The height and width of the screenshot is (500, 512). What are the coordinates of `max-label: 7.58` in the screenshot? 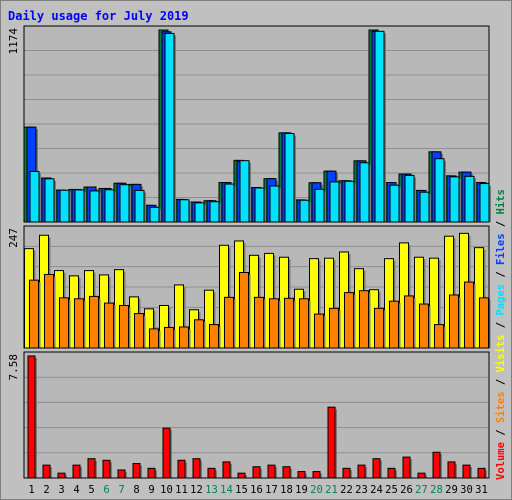 It's located at (13, 367).